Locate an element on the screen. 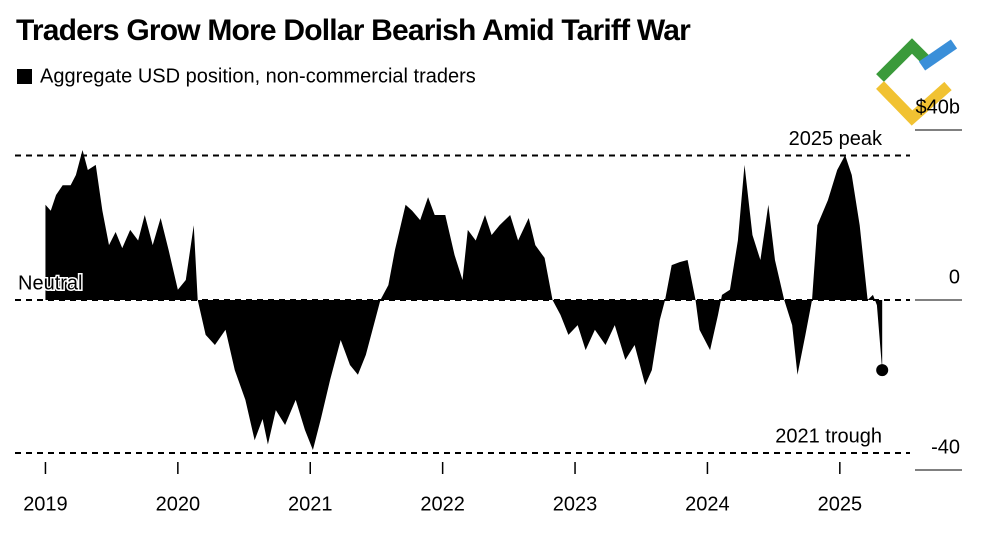  end-dot is located at coordinates (882, 370).